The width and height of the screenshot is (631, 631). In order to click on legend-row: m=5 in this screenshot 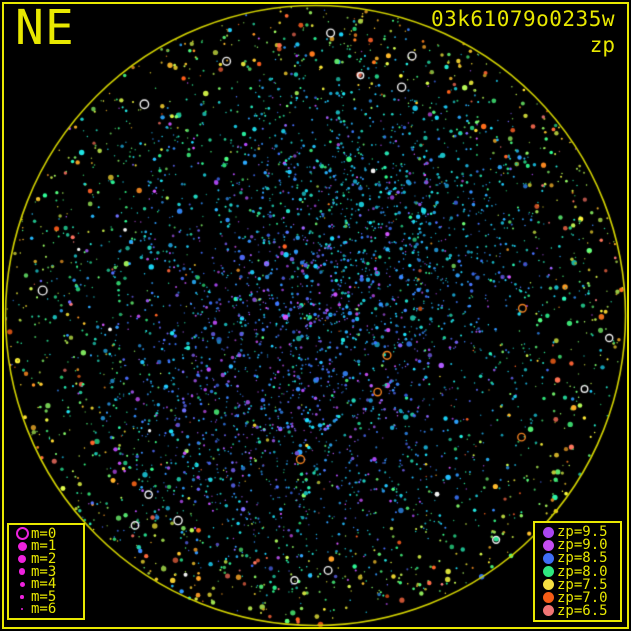, I will do `click(46, 596)`.